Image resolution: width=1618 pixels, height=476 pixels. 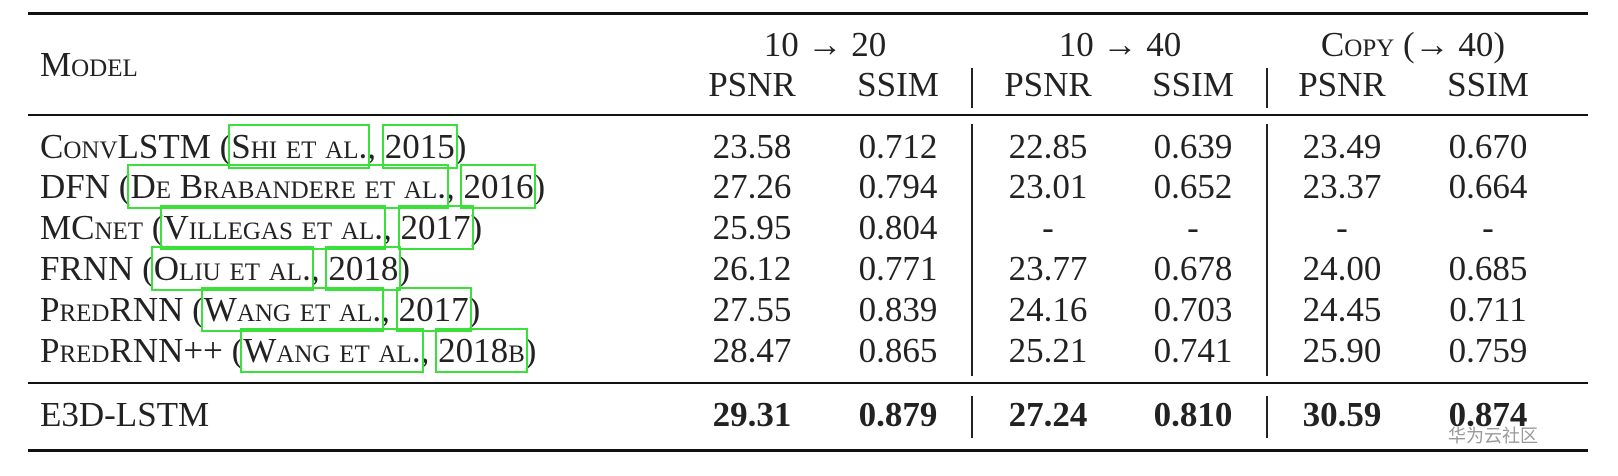 What do you see at coordinates (1342, 268) in the screenshot?
I see `cell-value: 24.00` at bounding box center [1342, 268].